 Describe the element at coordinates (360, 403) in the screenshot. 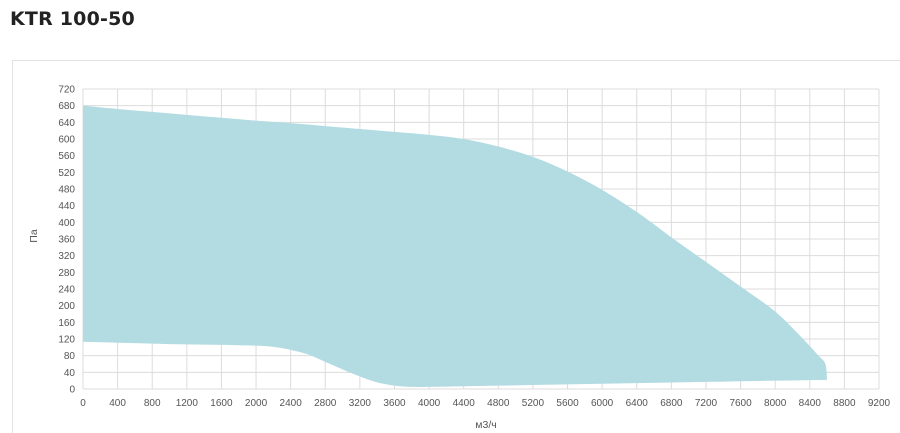

I see `x-tick-label: 3200` at that location.